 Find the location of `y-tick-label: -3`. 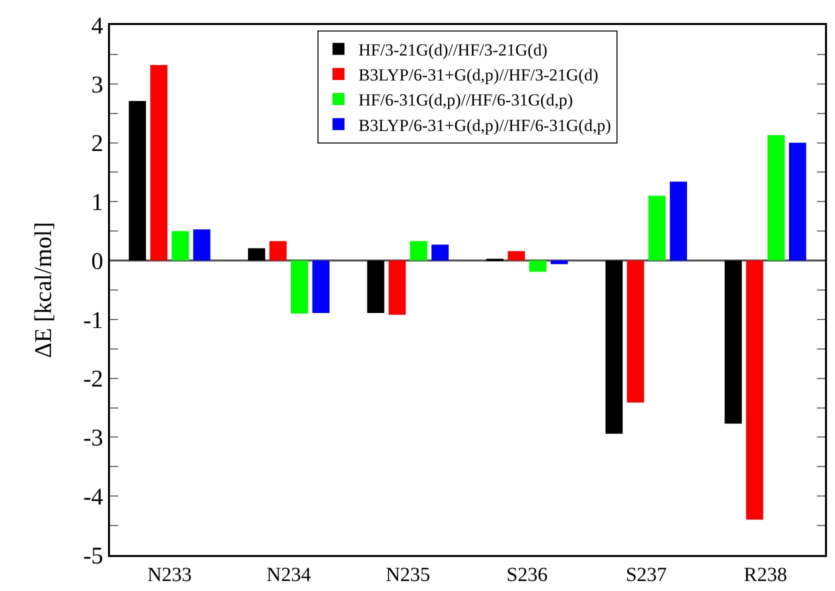

y-tick-label: -3 is located at coordinates (93, 439).